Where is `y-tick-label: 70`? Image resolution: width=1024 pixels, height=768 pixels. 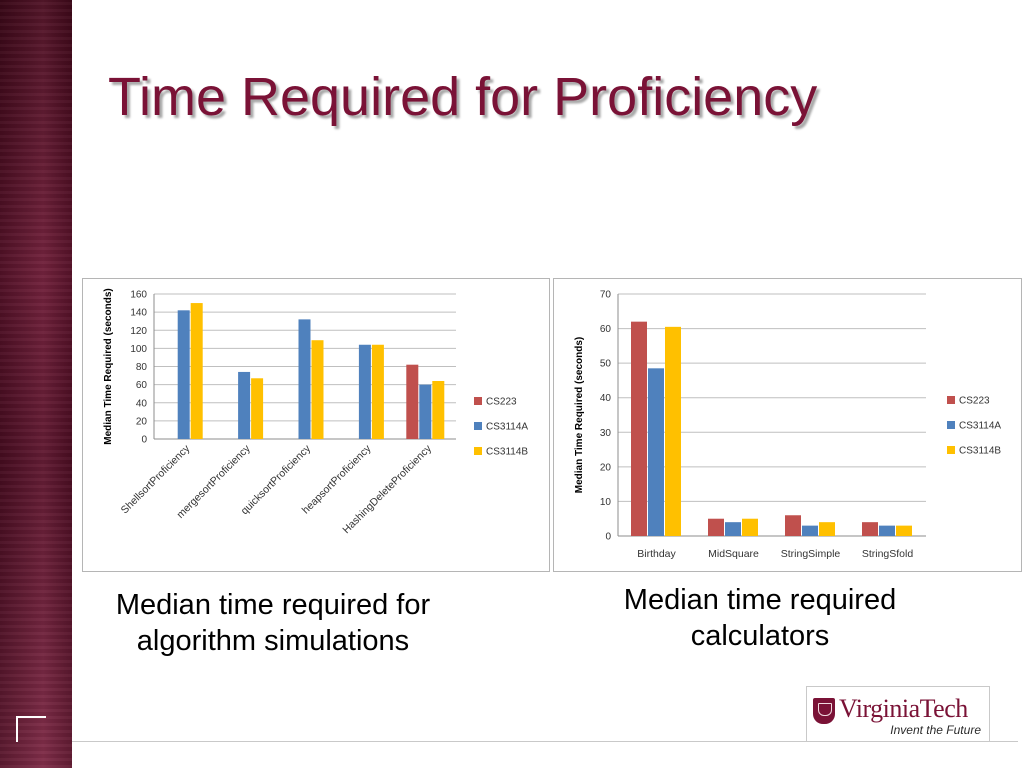 y-tick-label: 70 is located at coordinates (606, 295).